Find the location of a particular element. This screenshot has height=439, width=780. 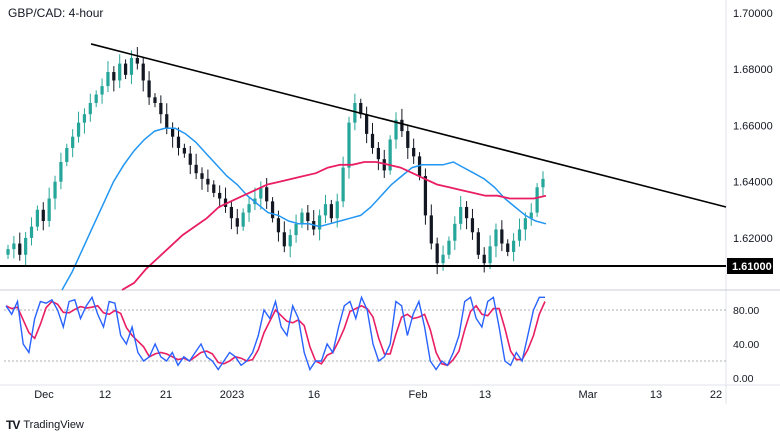

time-tick-label: Dec is located at coordinates (44, 395).